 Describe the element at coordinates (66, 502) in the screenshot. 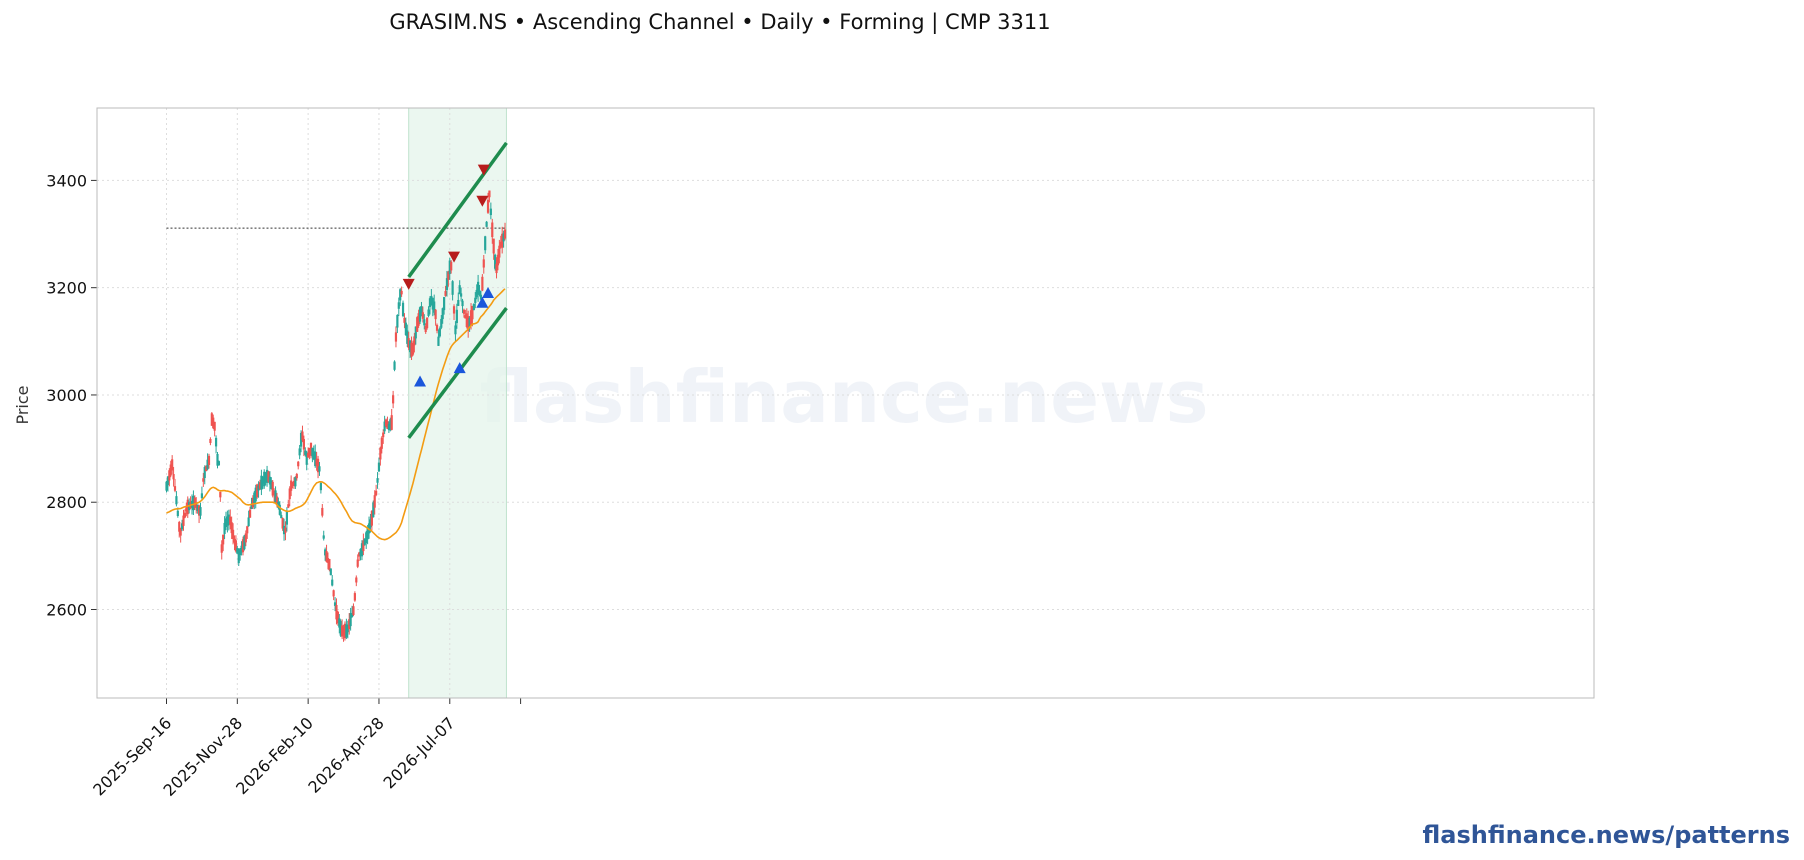

I see `y-tick-label: 2800` at that location.